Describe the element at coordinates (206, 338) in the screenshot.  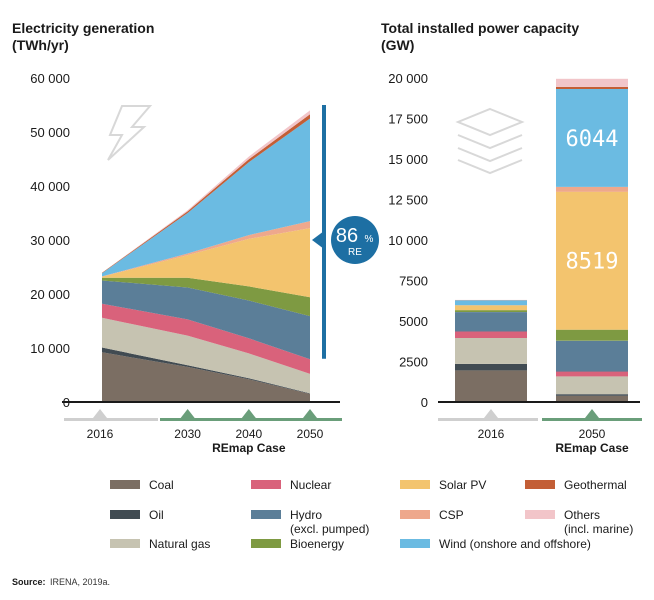
I see `area-nuclear` at that location.